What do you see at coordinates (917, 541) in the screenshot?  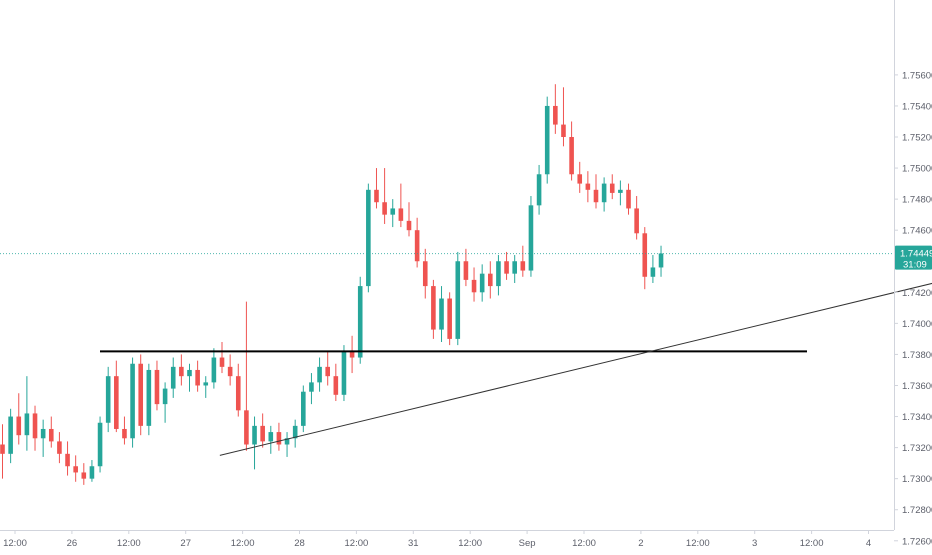 I see `price-tick-label: 1.72600` at bounding box center [917, 541].